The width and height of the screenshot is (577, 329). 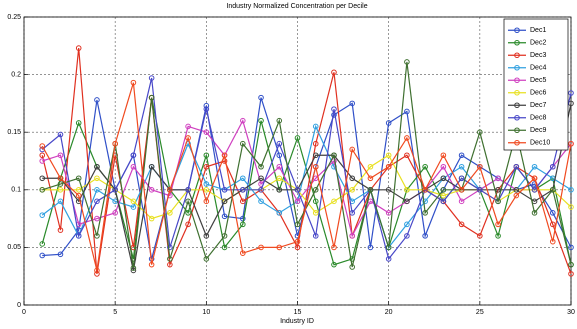 I want to click on x-axis-label: Industry ID, so click(x=297, y=321).